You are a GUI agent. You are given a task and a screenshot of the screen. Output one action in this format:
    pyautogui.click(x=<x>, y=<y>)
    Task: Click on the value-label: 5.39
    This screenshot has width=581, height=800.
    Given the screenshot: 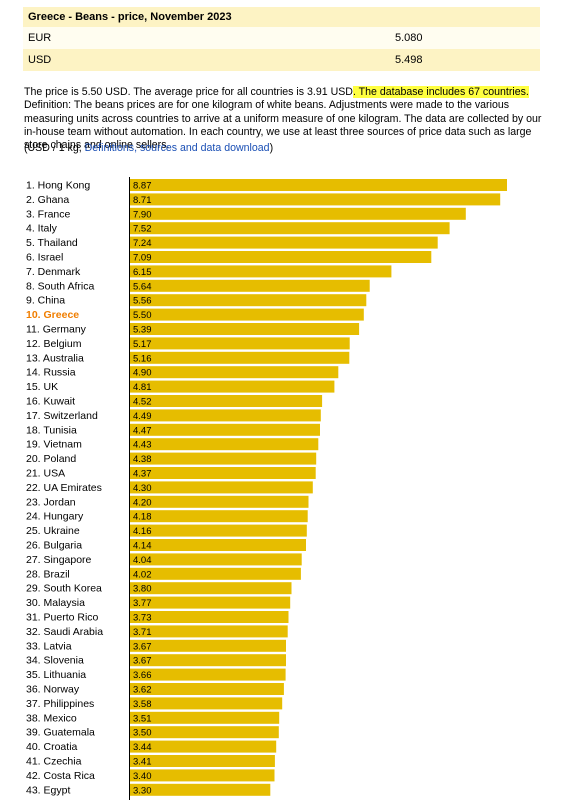 What is the action you would take?
    pyautogui.click(x=142, y=330)
    